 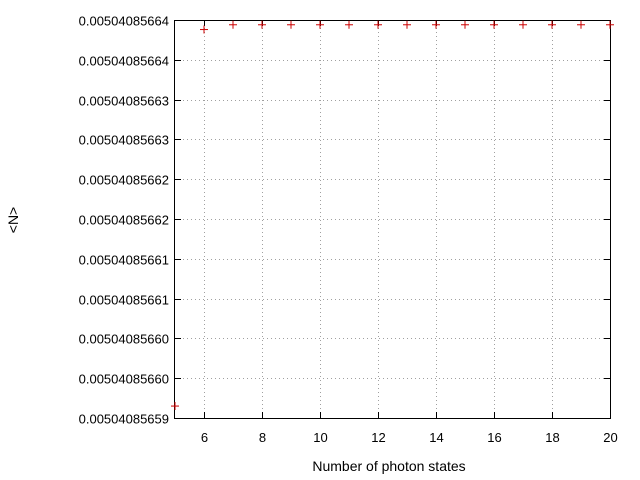 What do you see at coordinates (610, 437) in the screenshot?
I see `x-tick-label: 20` at bounding box center [610, 437].